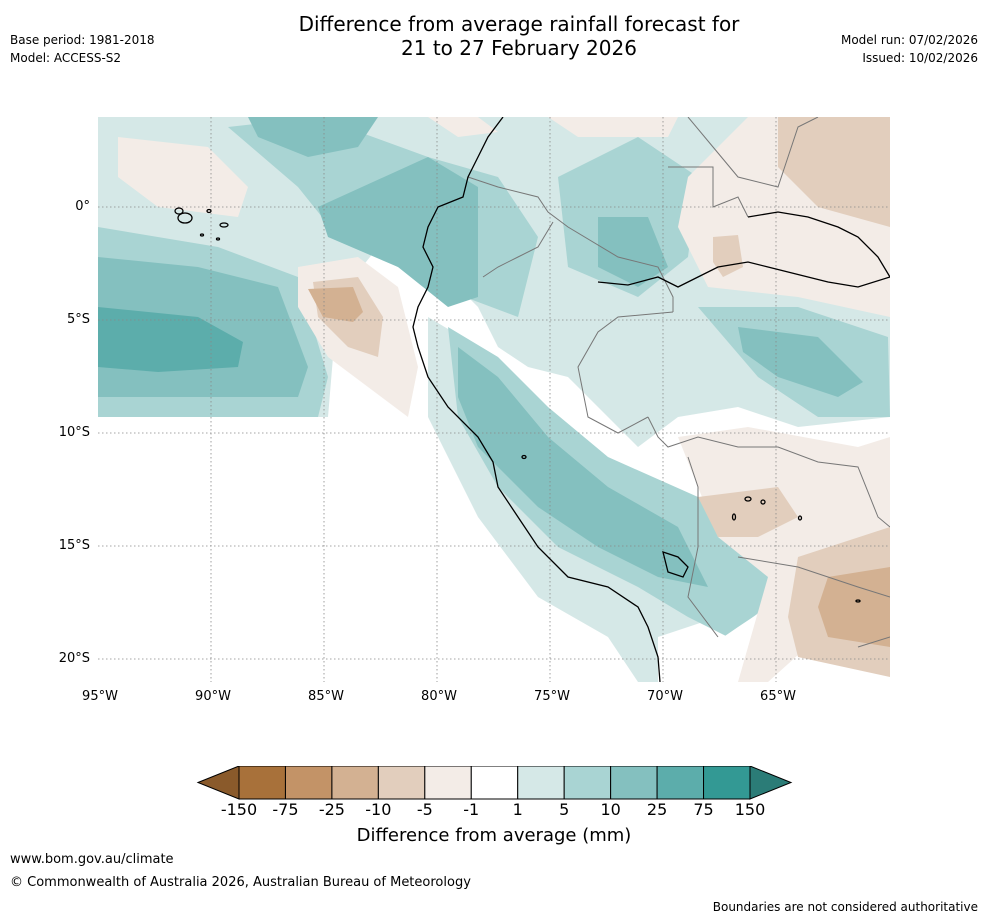  I want to click on colorbar-tick-label: -5, so click(424, 809).